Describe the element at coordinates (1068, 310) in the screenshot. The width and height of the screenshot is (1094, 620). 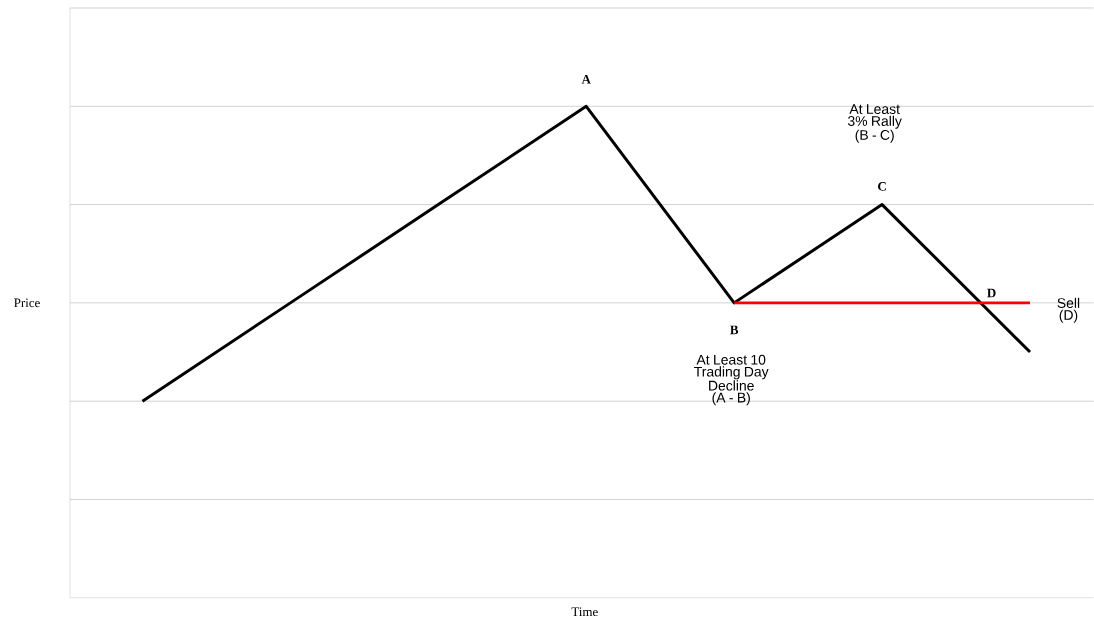
I see `annotation: Sell (D)` at that location.